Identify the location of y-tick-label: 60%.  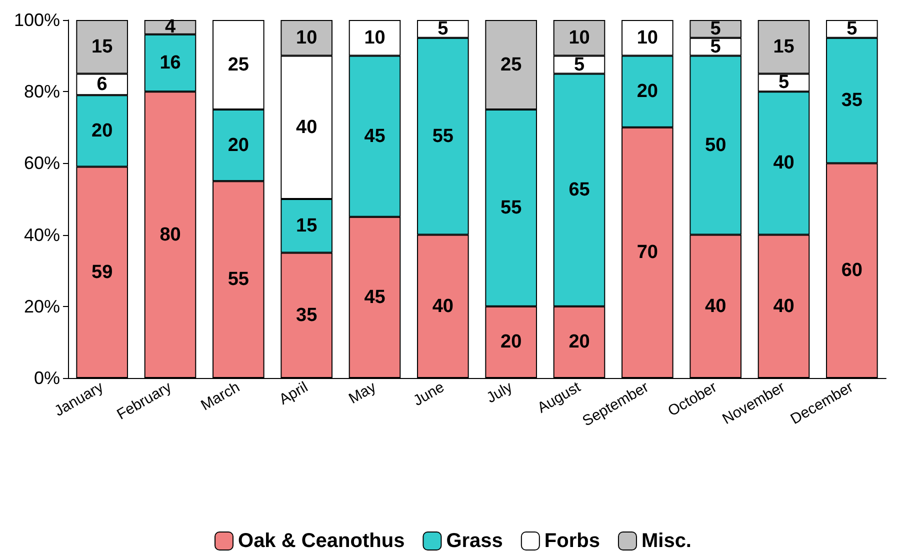
(42, 163).